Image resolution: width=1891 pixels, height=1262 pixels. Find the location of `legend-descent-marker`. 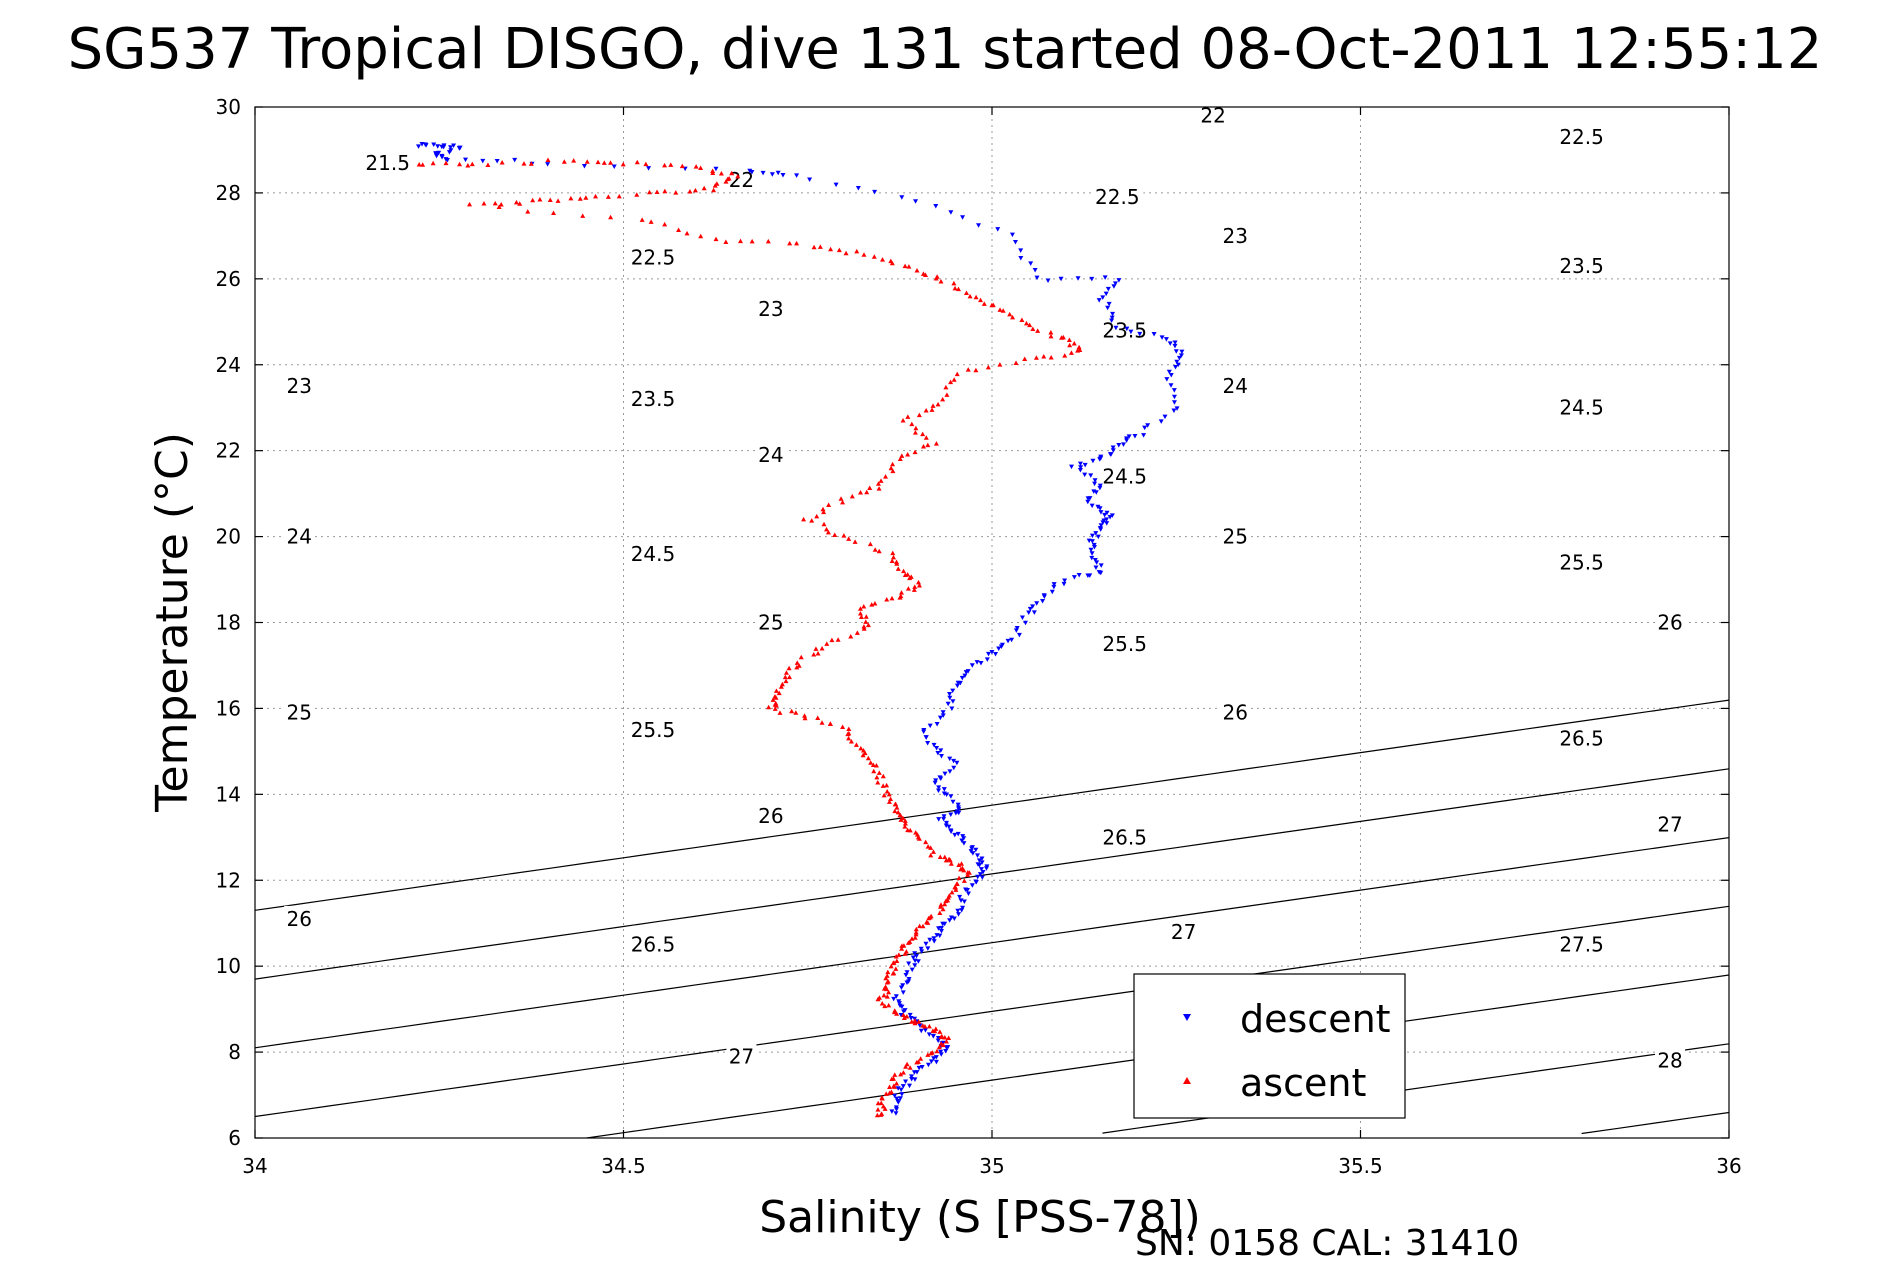

legend-descent-marker is located at coordinates (1187, 1017).